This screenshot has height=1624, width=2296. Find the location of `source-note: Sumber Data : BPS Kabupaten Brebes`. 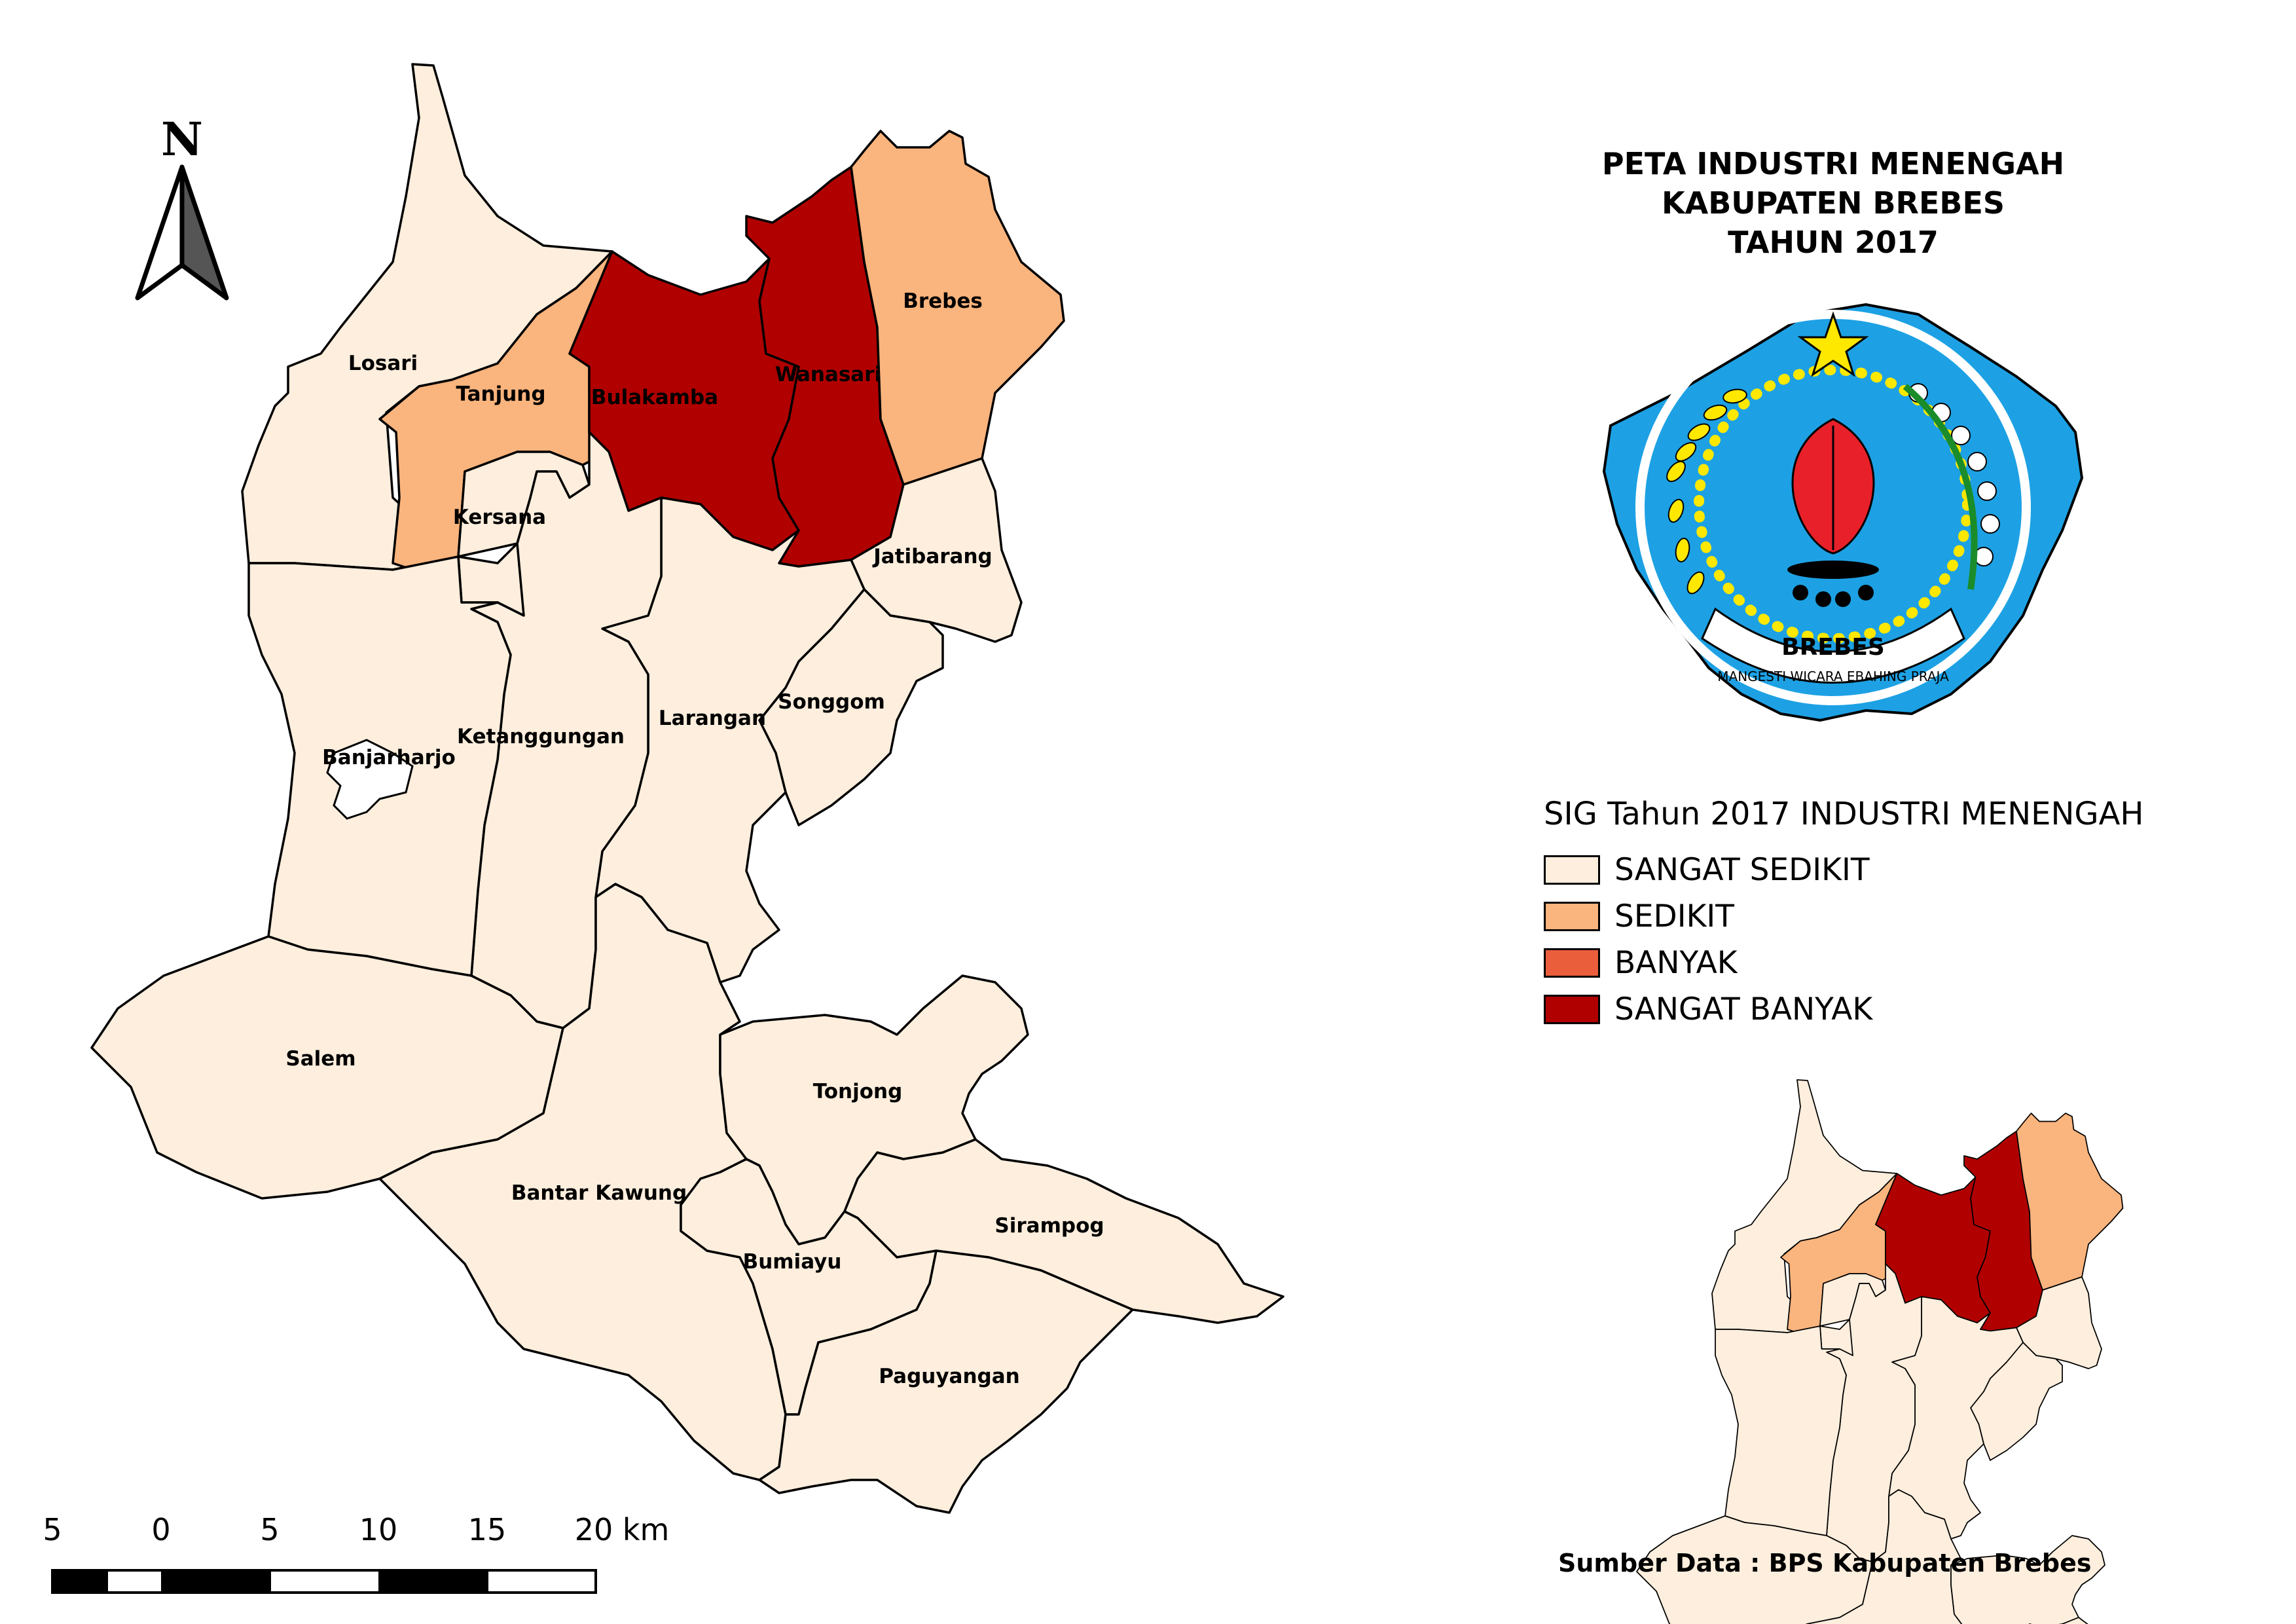

source-note: Sumber Data : BPS Kabupaten Brebes is located at coordinates (1825, 1563).